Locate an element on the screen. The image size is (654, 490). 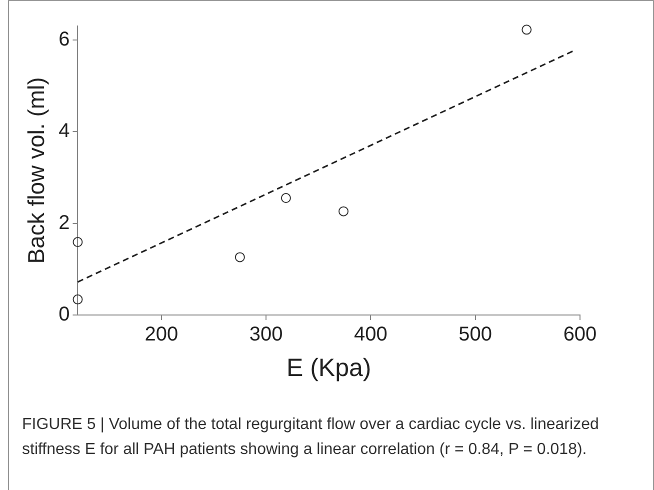
y-tick-label: 6 is located at coordinates (64, 39).